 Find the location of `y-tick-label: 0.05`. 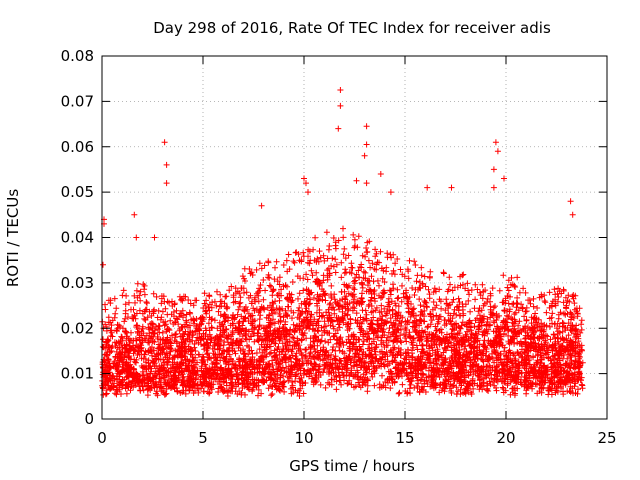

y-tick-label: 0.05 is located at coordinates (77, 192).